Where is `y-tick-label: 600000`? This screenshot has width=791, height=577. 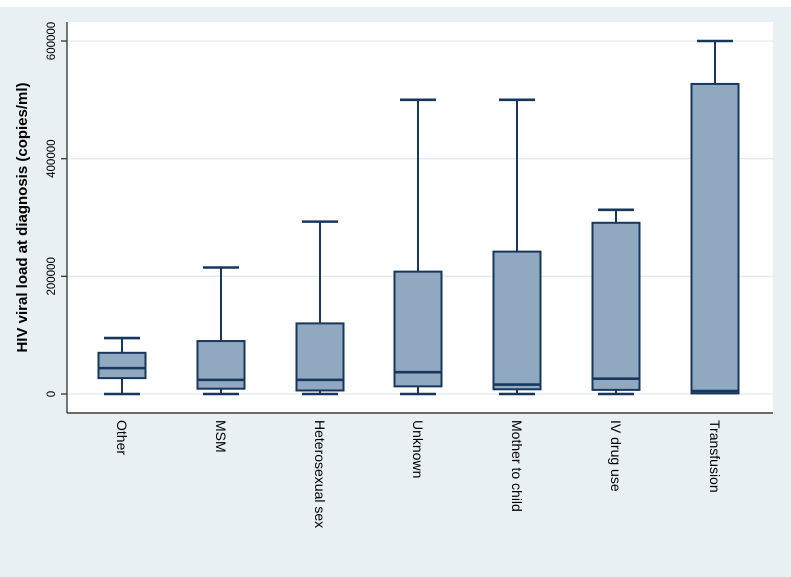
y-tick-label: 600000 is located at coordinates (52, 41).